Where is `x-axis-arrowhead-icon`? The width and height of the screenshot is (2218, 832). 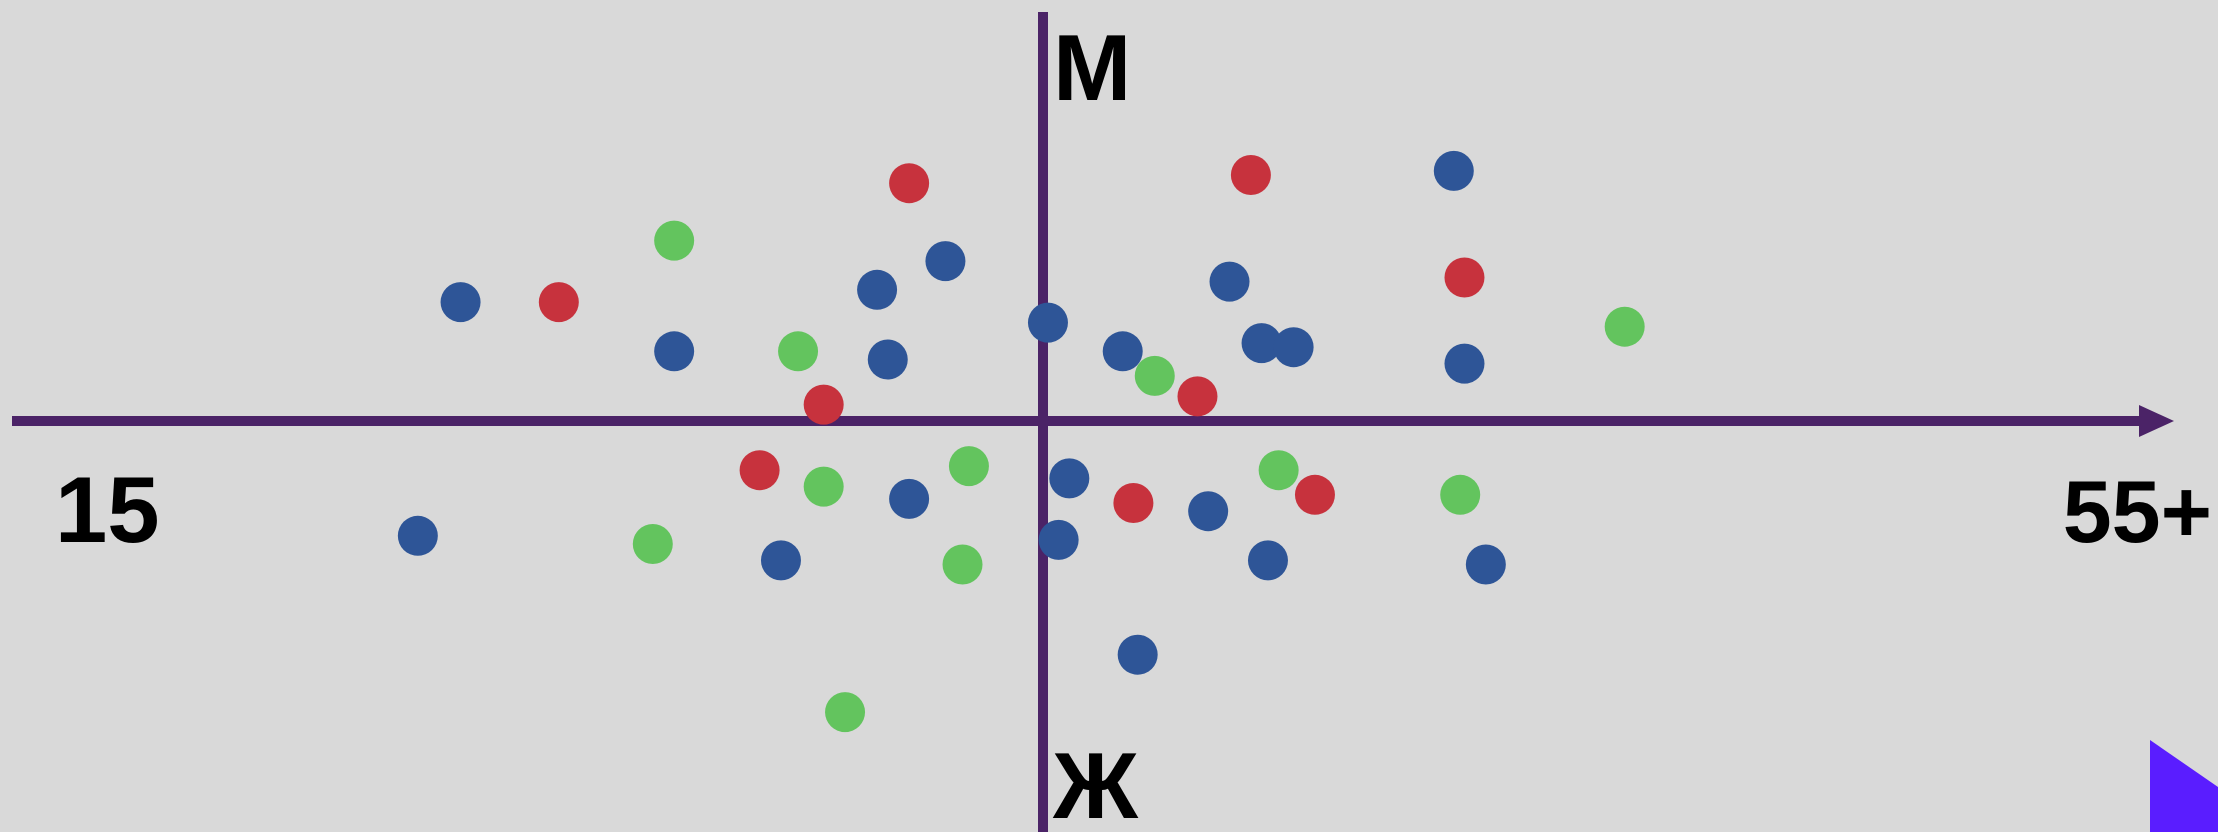
x-axis-arrowhead-icon is located at coordinates (2156, 421).